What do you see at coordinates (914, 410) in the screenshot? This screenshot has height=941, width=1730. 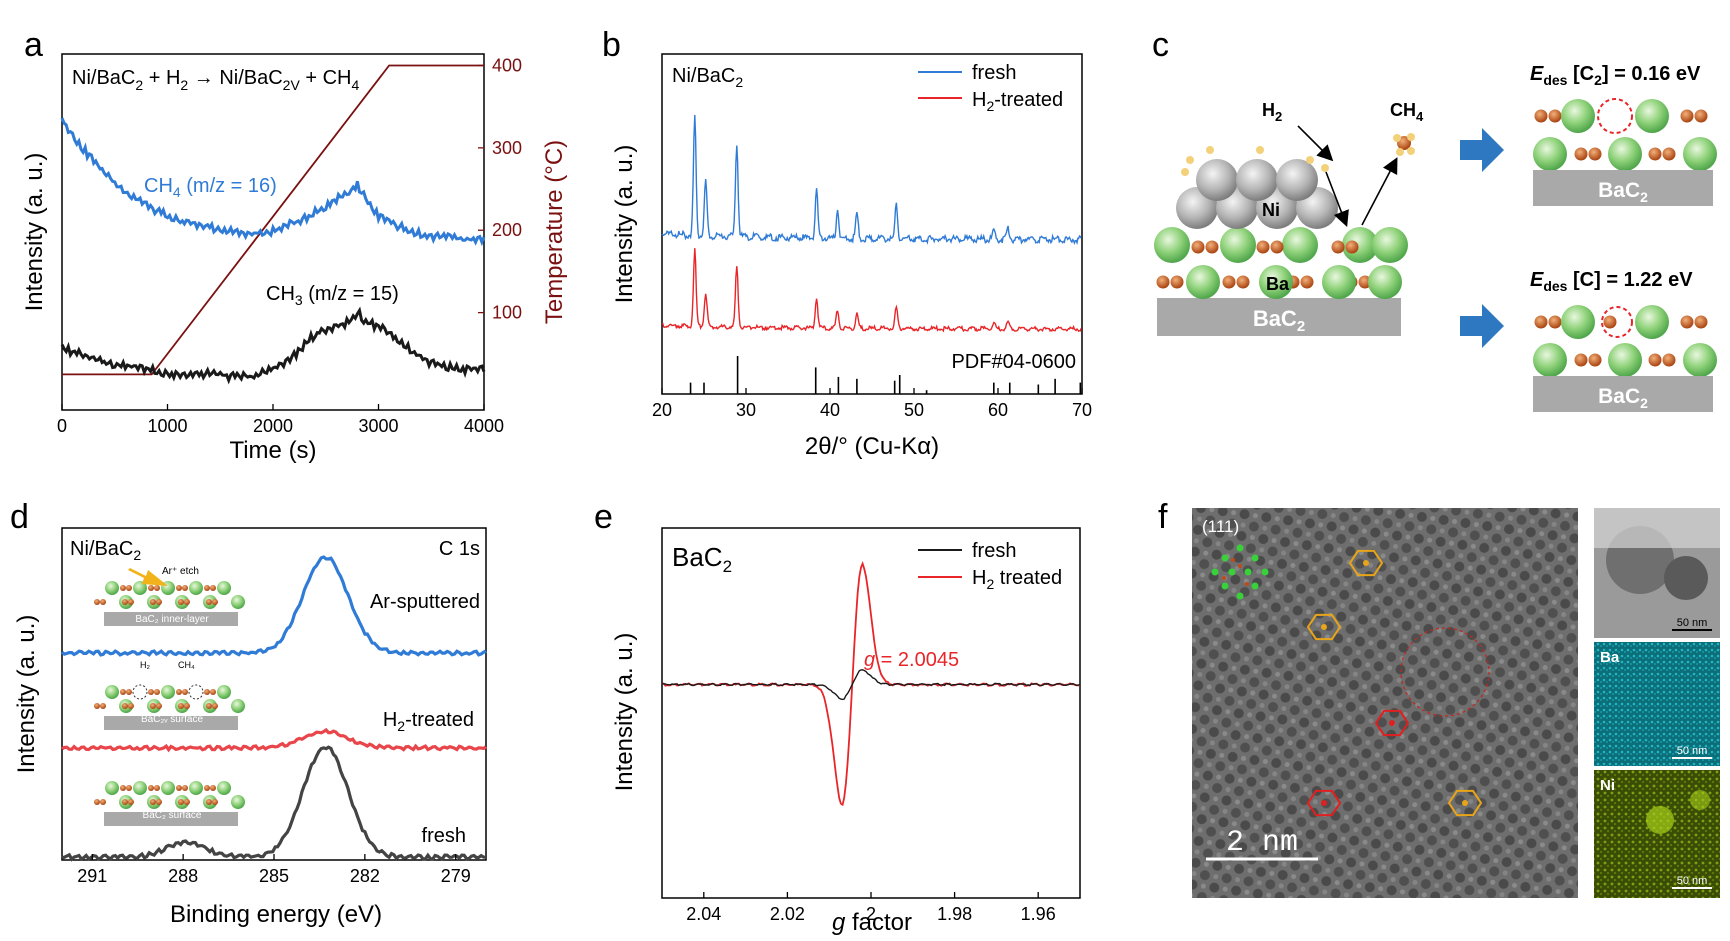 I see `b-x-tick-label: 50` at bounding box center [914, 410].